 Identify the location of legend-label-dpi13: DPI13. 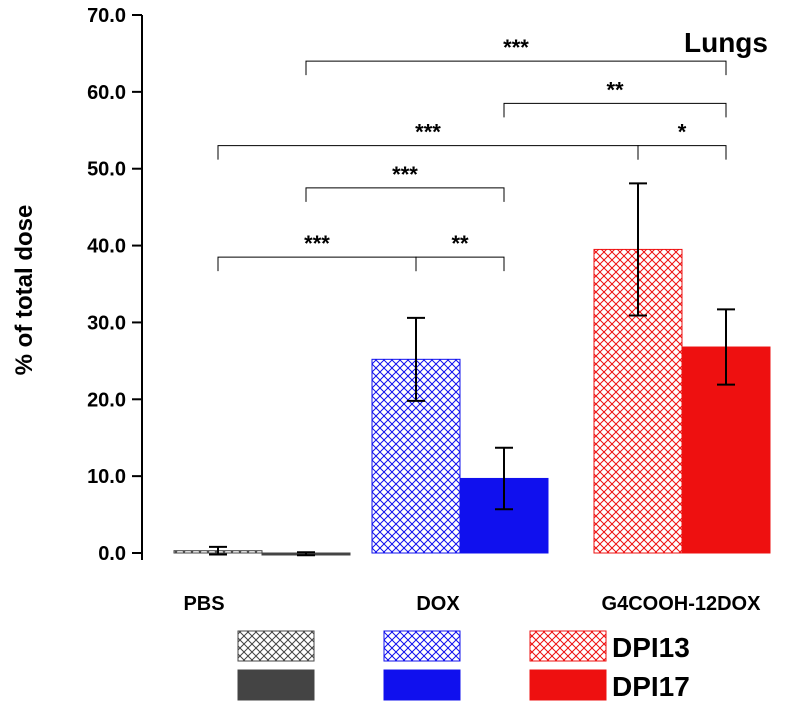
(651, 647).